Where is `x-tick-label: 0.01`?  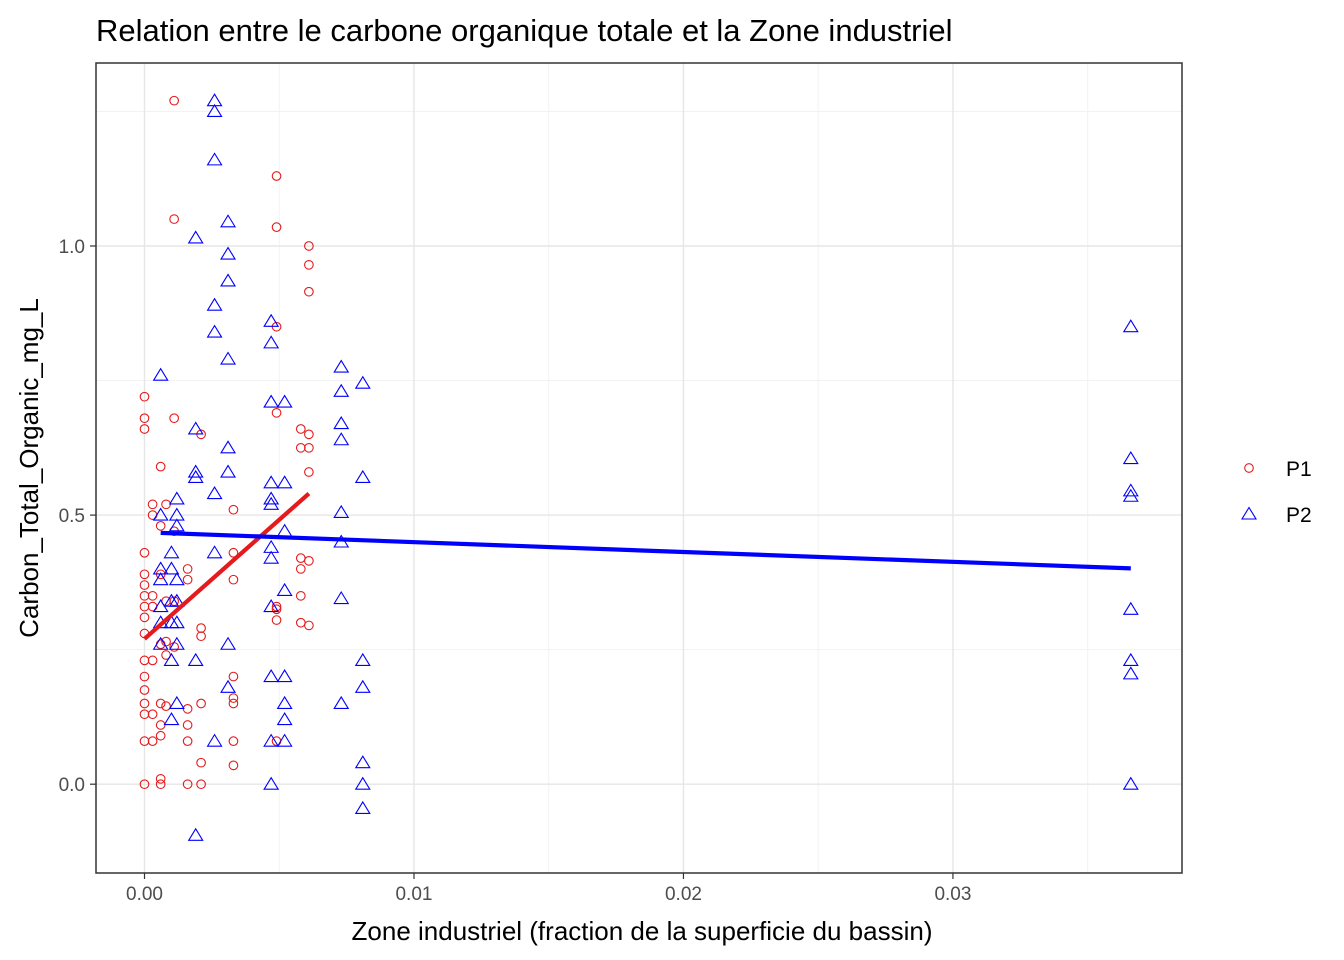
x-tick-label: 0.01 is located at coordinates (413, 894).